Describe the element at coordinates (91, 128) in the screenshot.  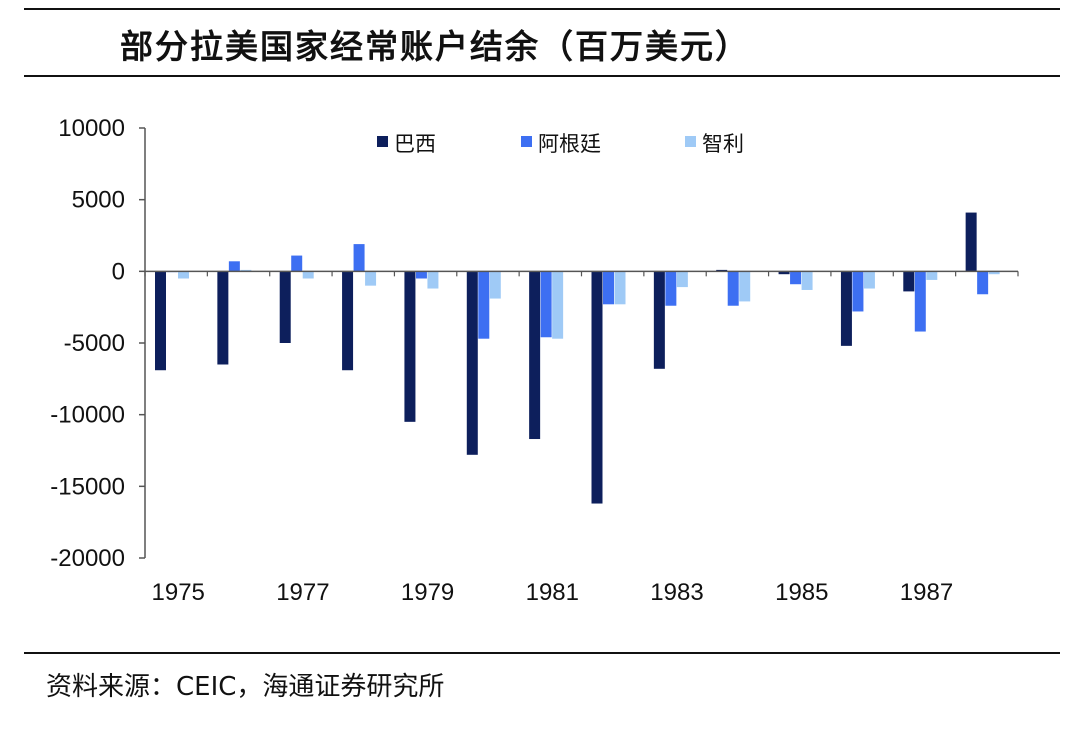
I see `y-tick-label: 10000` at that location.